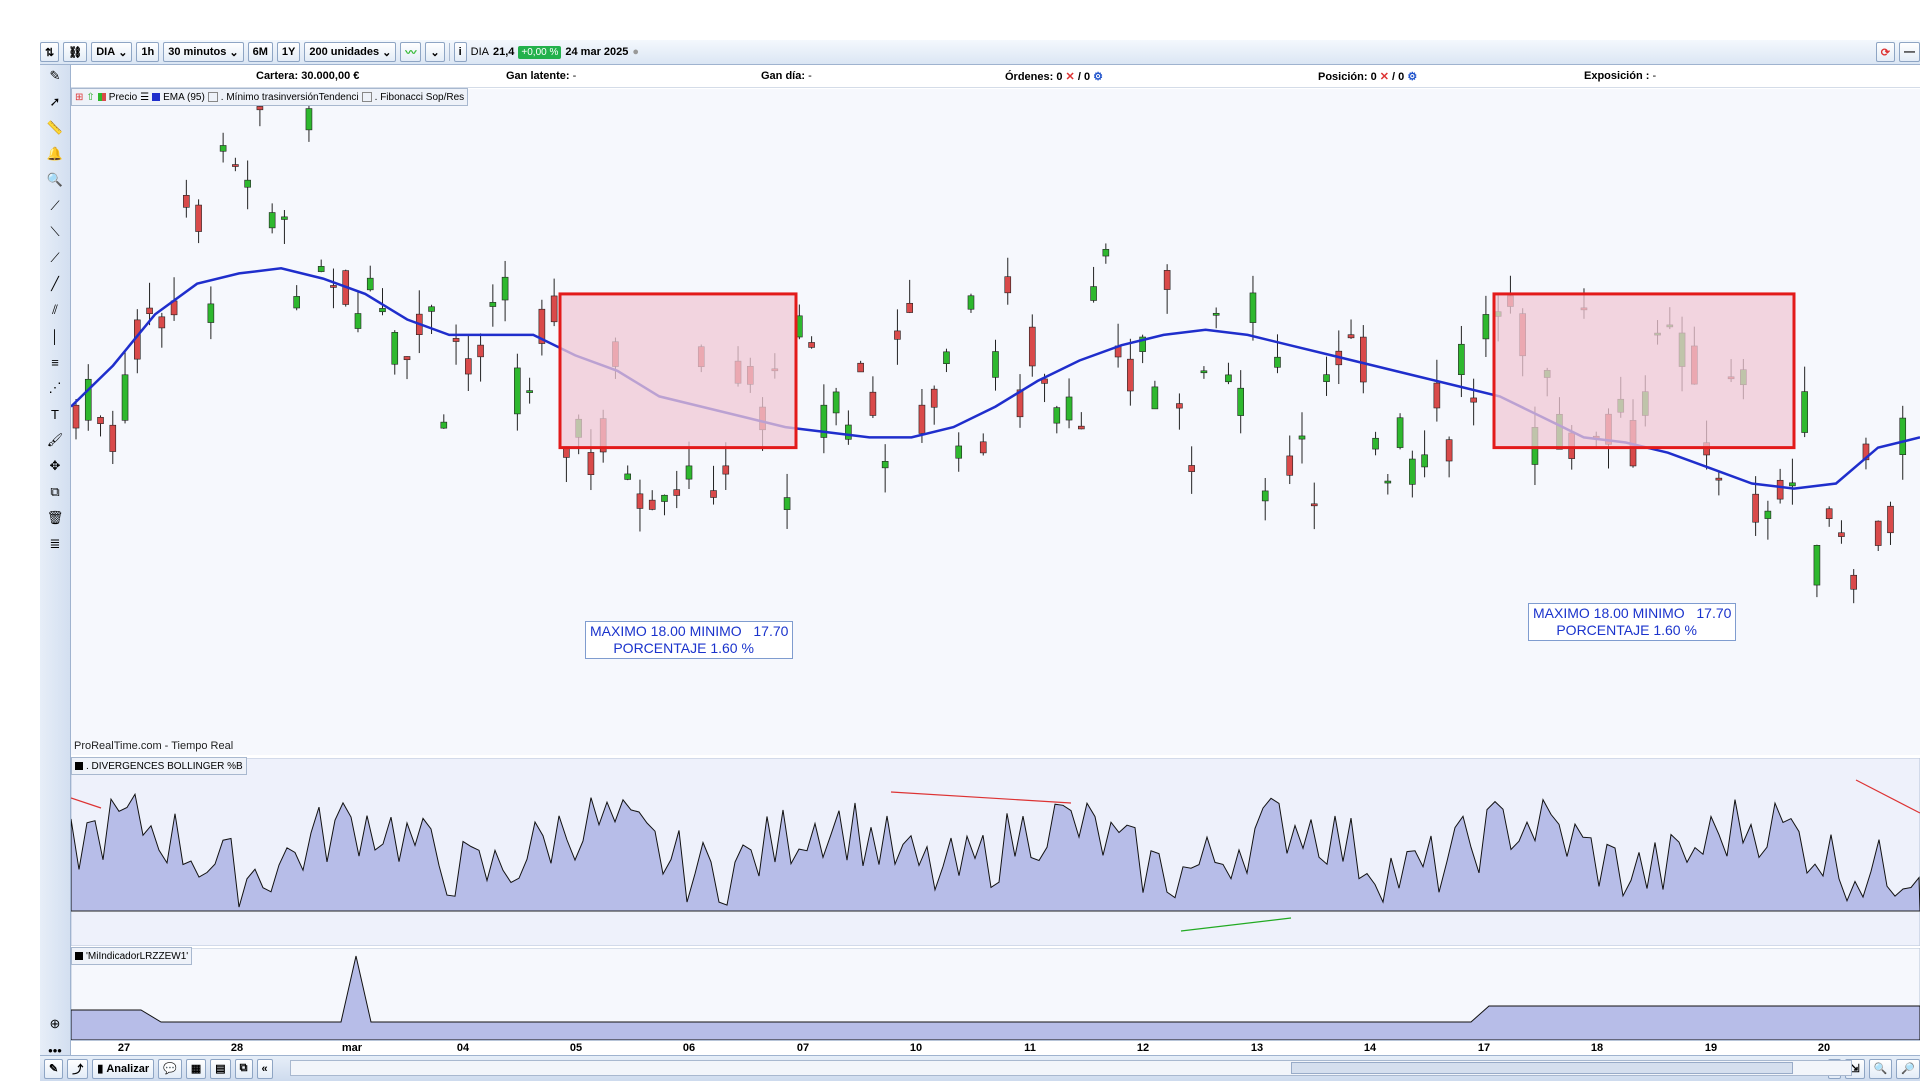  I want to click on bottom-bar: ✎ ⤴ ▮ Analizar 💬 ▦ ▤ ⧉ « › ⇲ 🔍 🔎, so click(980, 1068).